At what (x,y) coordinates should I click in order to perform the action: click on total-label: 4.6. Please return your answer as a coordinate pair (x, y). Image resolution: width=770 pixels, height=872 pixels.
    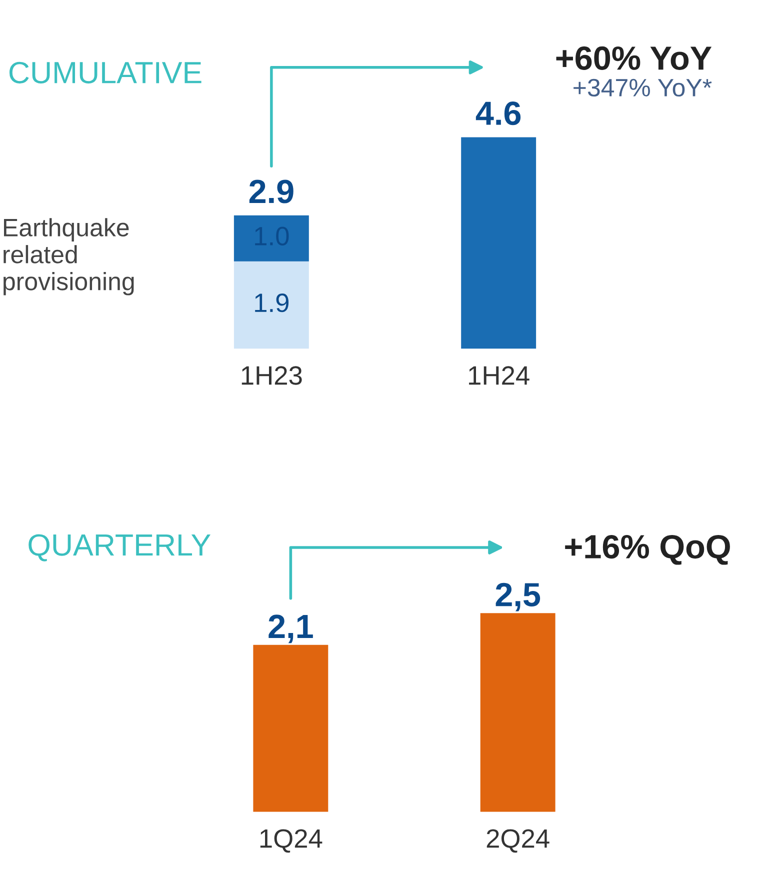
    Looking at the image, I should click on (498, 114).